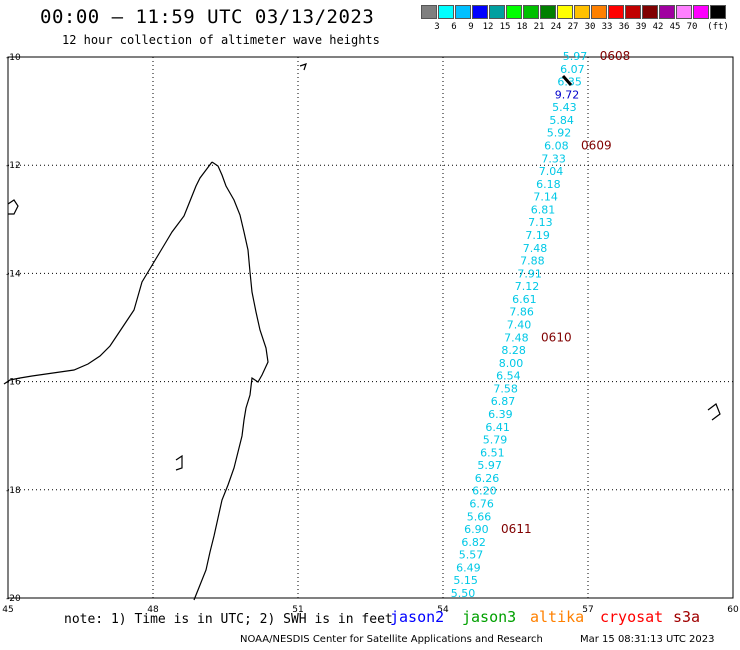 The width and height of the screenshot is (740, 650). What do you see at coordinates (13, 383) in the screenshot?
I see `lat-tick-label: -16` at bounding box center [13, 383].